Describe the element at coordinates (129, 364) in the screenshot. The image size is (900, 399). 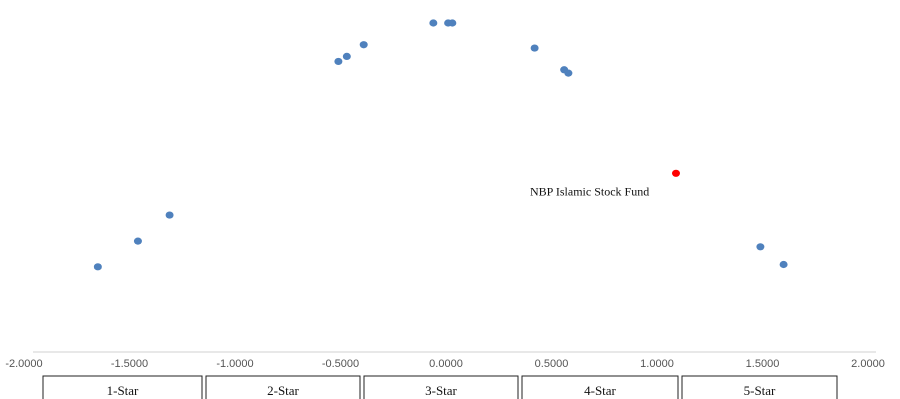
I see `x-tick-label: -1.5000` at that location.